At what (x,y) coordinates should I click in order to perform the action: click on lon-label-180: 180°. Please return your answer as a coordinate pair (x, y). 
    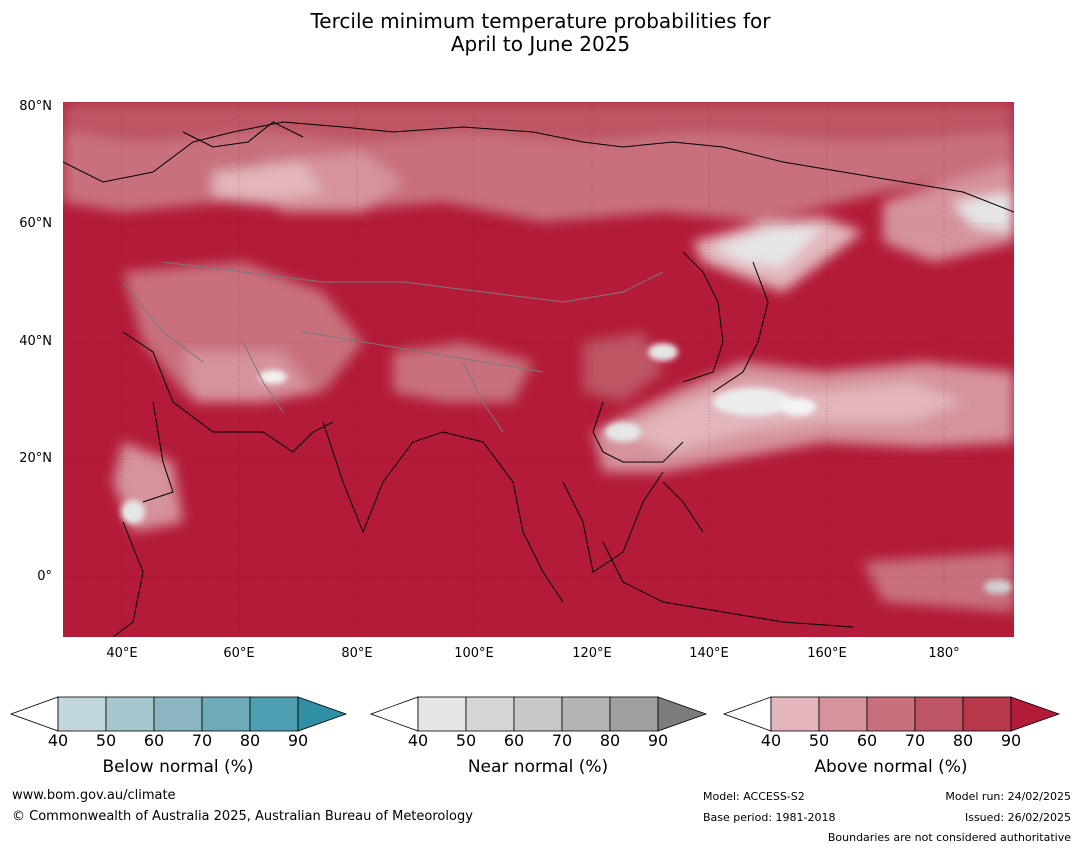
    Looking at the image, I should click on (944, 653).